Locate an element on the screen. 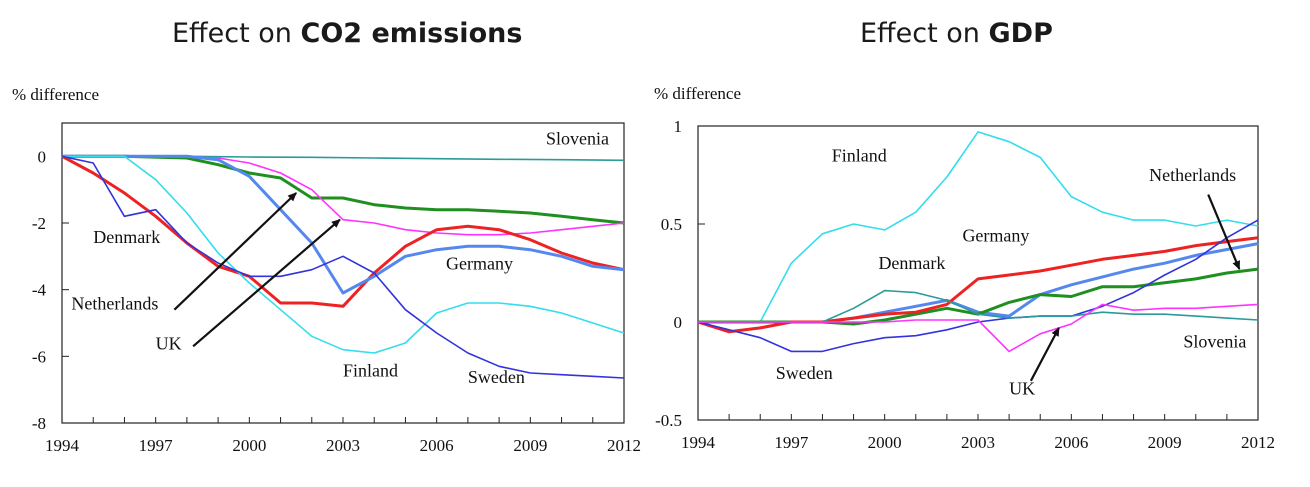 This screenshot has width=1310, height=487. co2-series-netherlands is located at coordinates (343, 224).